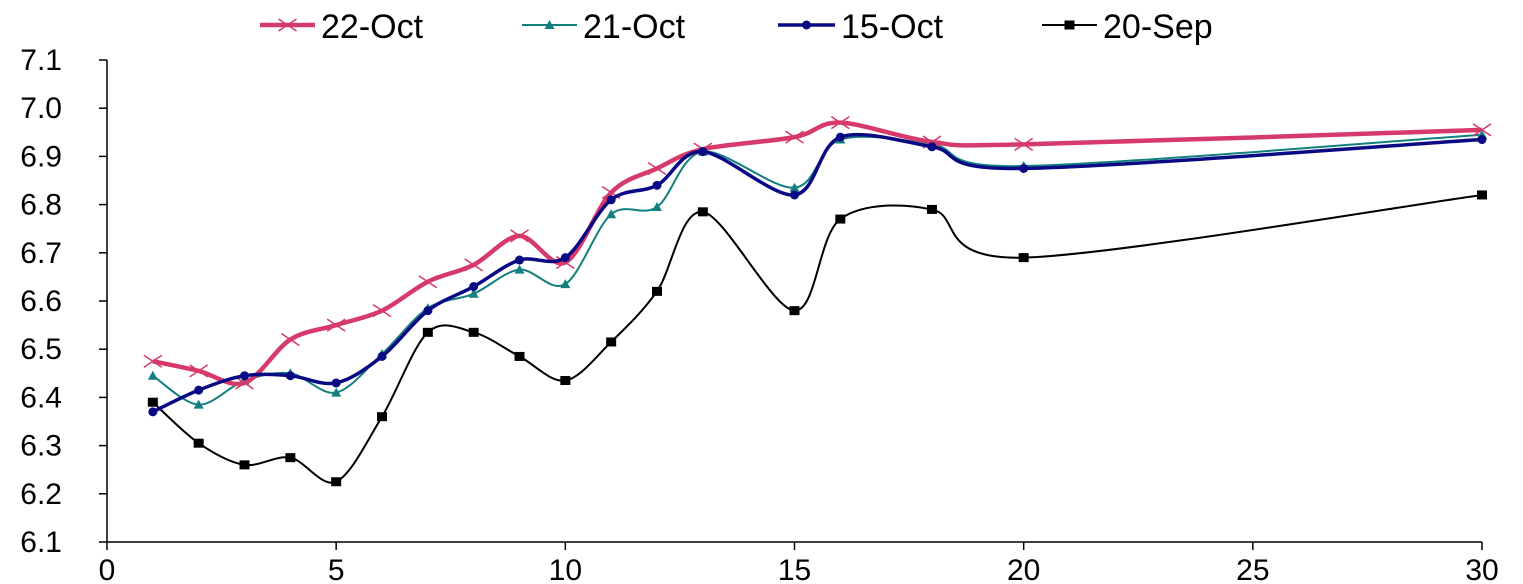 This screenshot has height=584, width=1523. Describe the element at coordinates (41, 397) in the screenshot. I see `y-tick-label: 6.4` at that location.